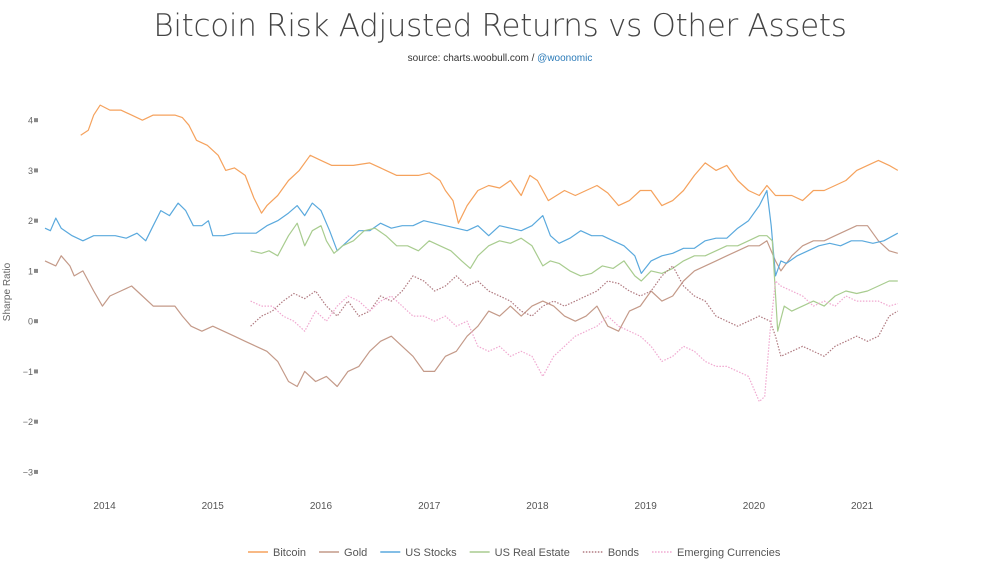 The image size is (1000, 569). Describe the element at coordinates (30, 121) in the screenshot. I see `y-tick-label: 4` at that location.